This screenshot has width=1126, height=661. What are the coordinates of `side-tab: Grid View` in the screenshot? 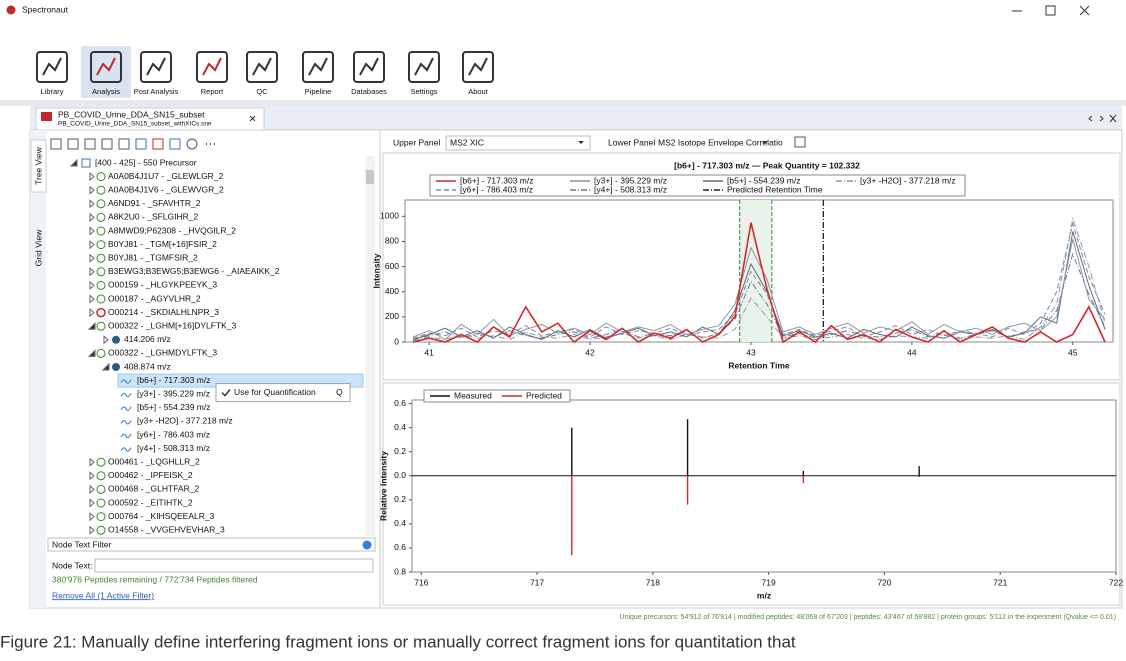 It's located at (38, 248).